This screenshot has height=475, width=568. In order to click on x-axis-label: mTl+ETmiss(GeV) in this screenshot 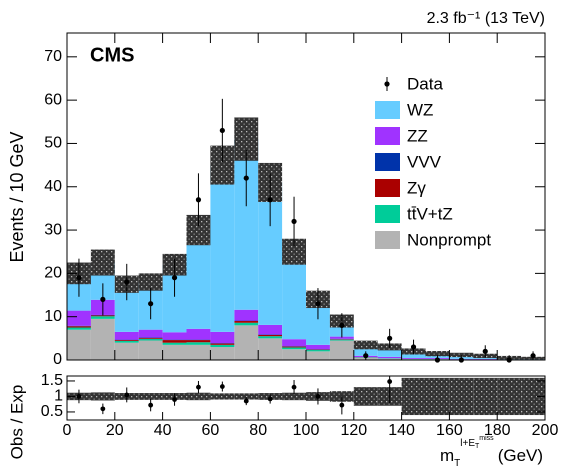, I will do `click(491, 452)`.